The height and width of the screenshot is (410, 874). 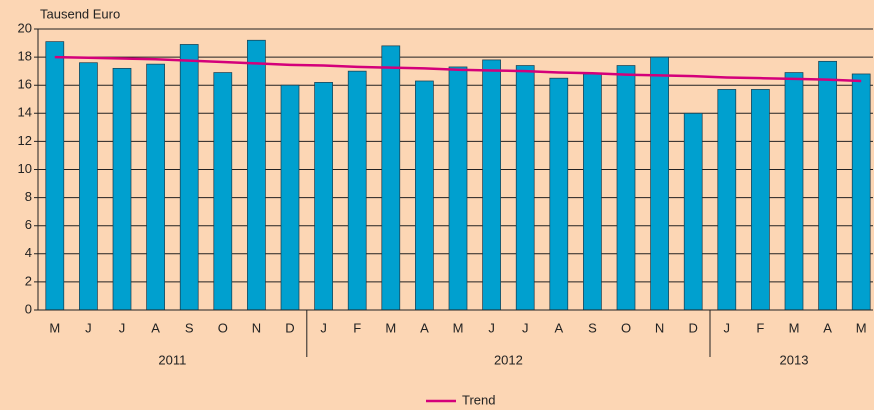 I want to click on trend-line, so click(x=458, y=69).